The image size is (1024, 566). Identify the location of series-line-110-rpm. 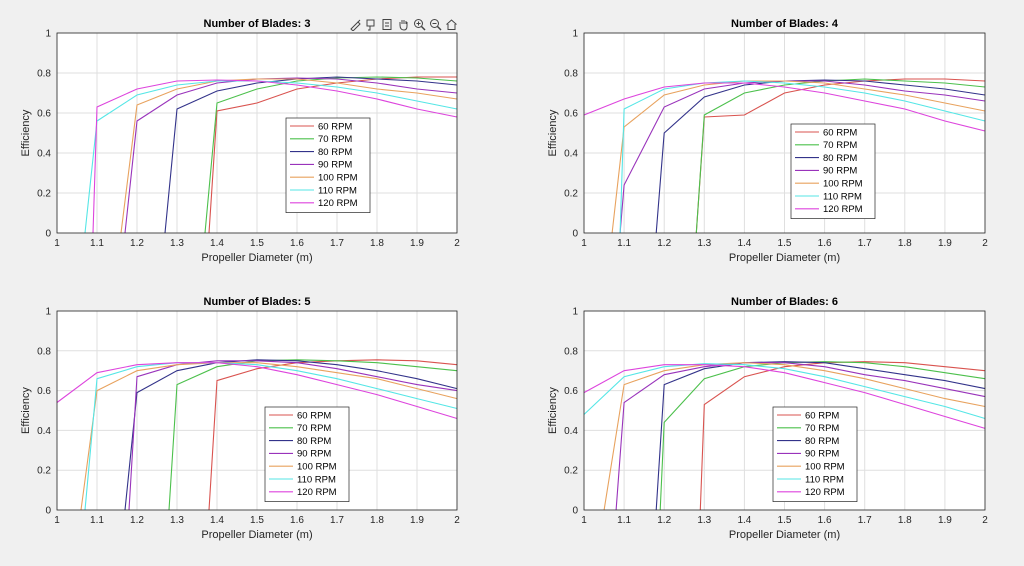
(802, 157).